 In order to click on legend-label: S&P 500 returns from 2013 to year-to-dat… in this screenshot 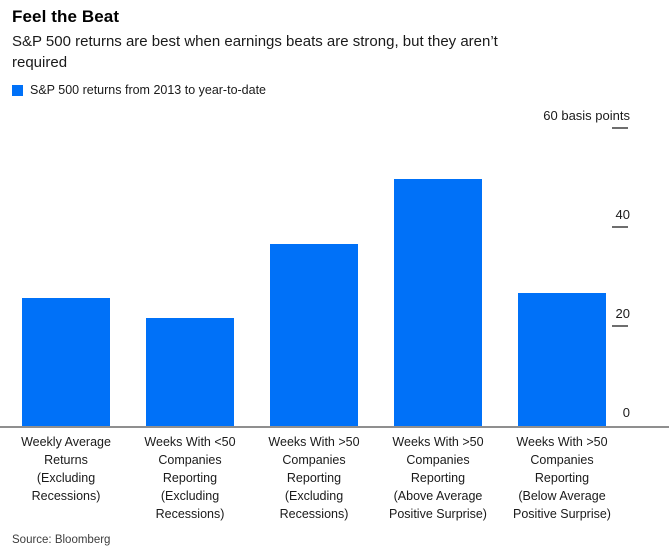, I will do `click(148, 90)`.